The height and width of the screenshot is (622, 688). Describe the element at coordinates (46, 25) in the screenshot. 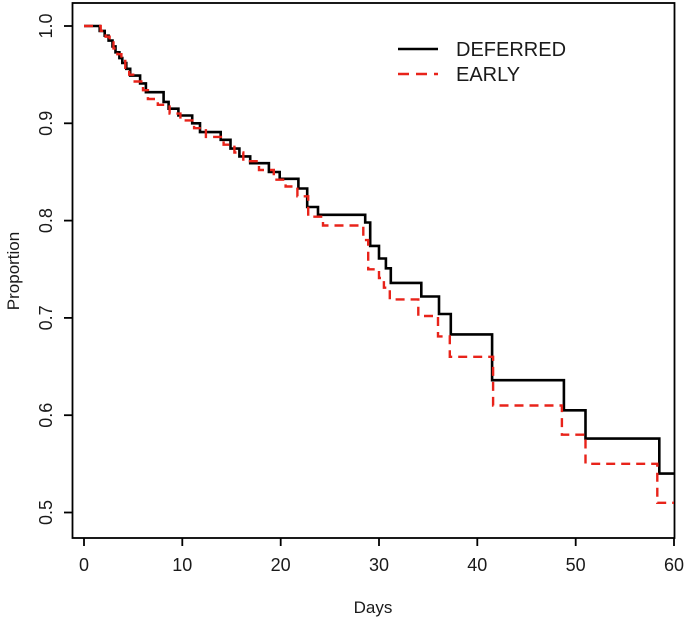

I see `y-tick-label: 1.0` at that location.